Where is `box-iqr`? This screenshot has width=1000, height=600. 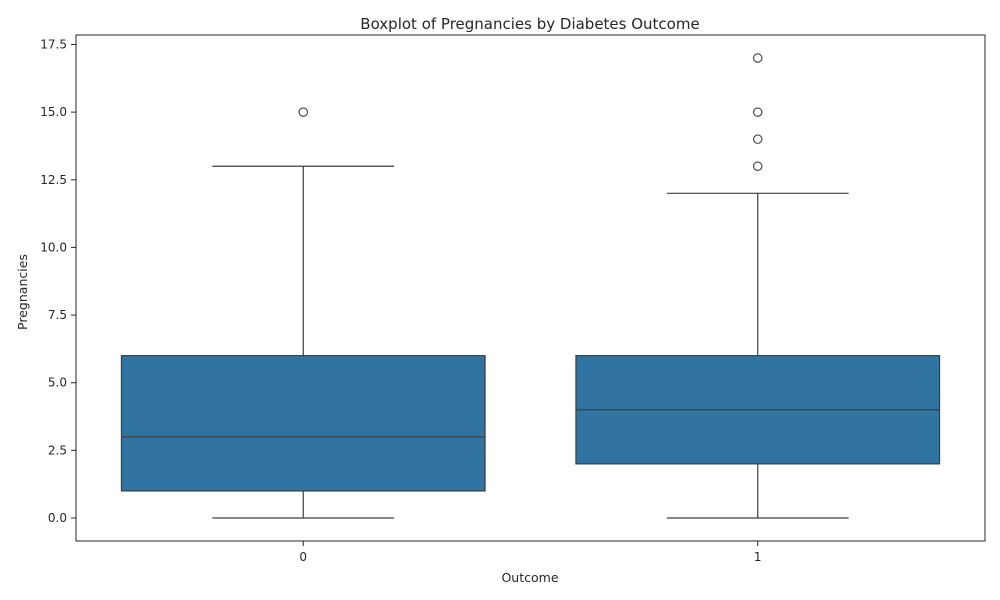 box-iqr is located at coordinates (303, 423).